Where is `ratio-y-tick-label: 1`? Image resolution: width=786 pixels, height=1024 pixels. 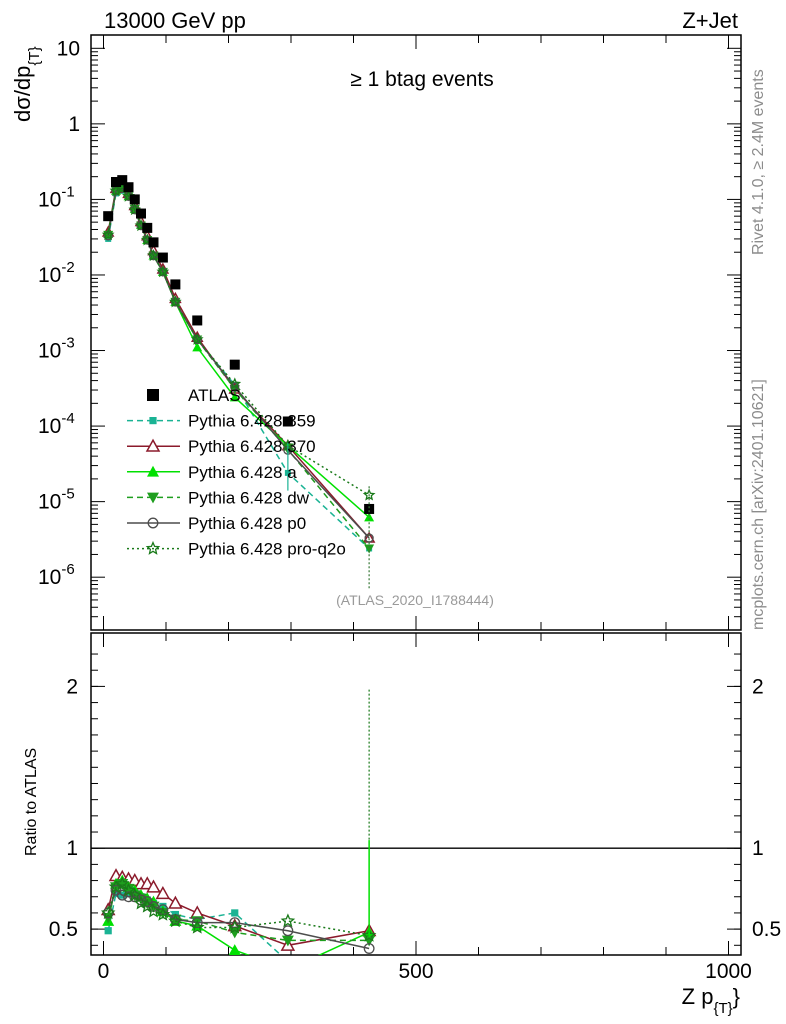 ratio-y-tick-label: 1 is located at coordinates (72, 848).